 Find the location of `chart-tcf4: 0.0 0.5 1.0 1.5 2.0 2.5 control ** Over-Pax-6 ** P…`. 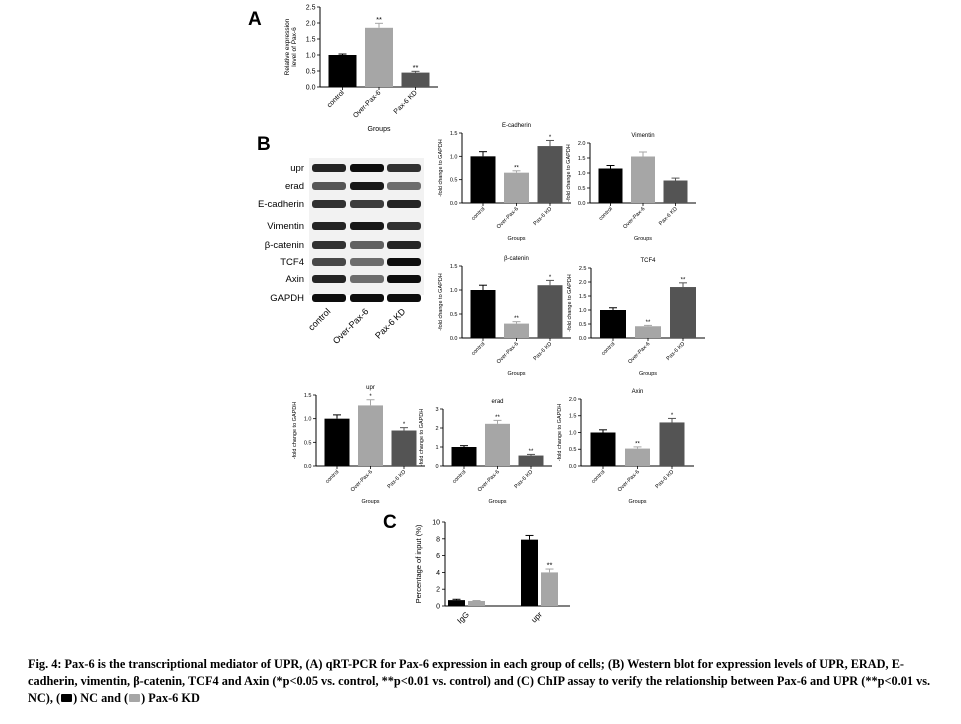

chart-tcf4: 0.0 0.5 1.0 1.5 2.0 2.5 control ** Over-Pax-6 ** P… is located at coordinates (636, 317).